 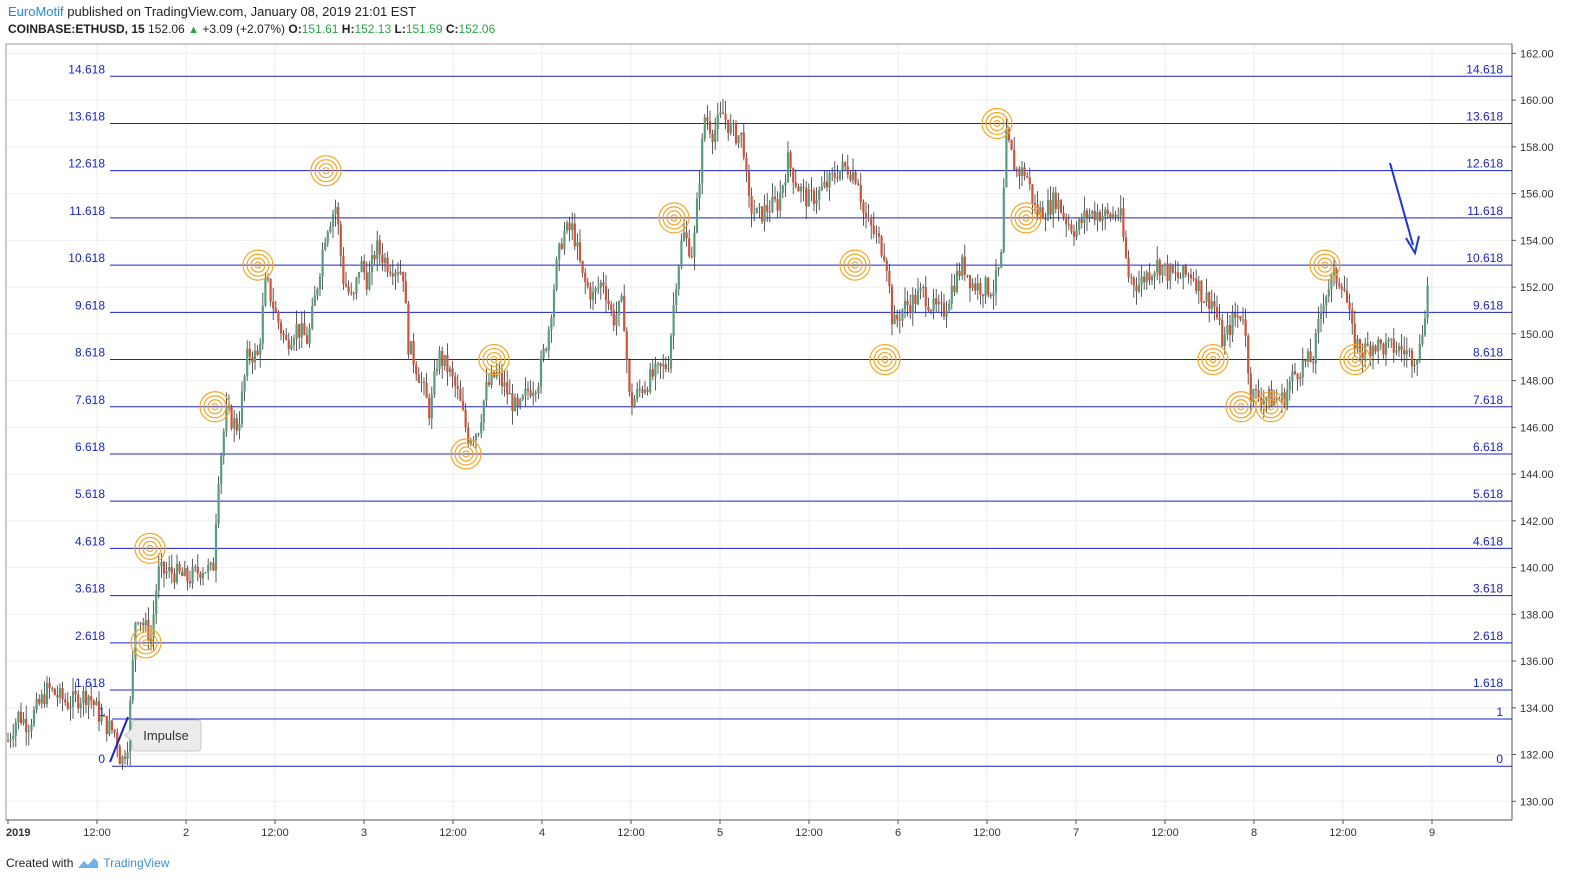 What do you see at coordinates (898, 833) in the screenshot?
I see `x-tick-label: 6` at bounding box center [898, 833].